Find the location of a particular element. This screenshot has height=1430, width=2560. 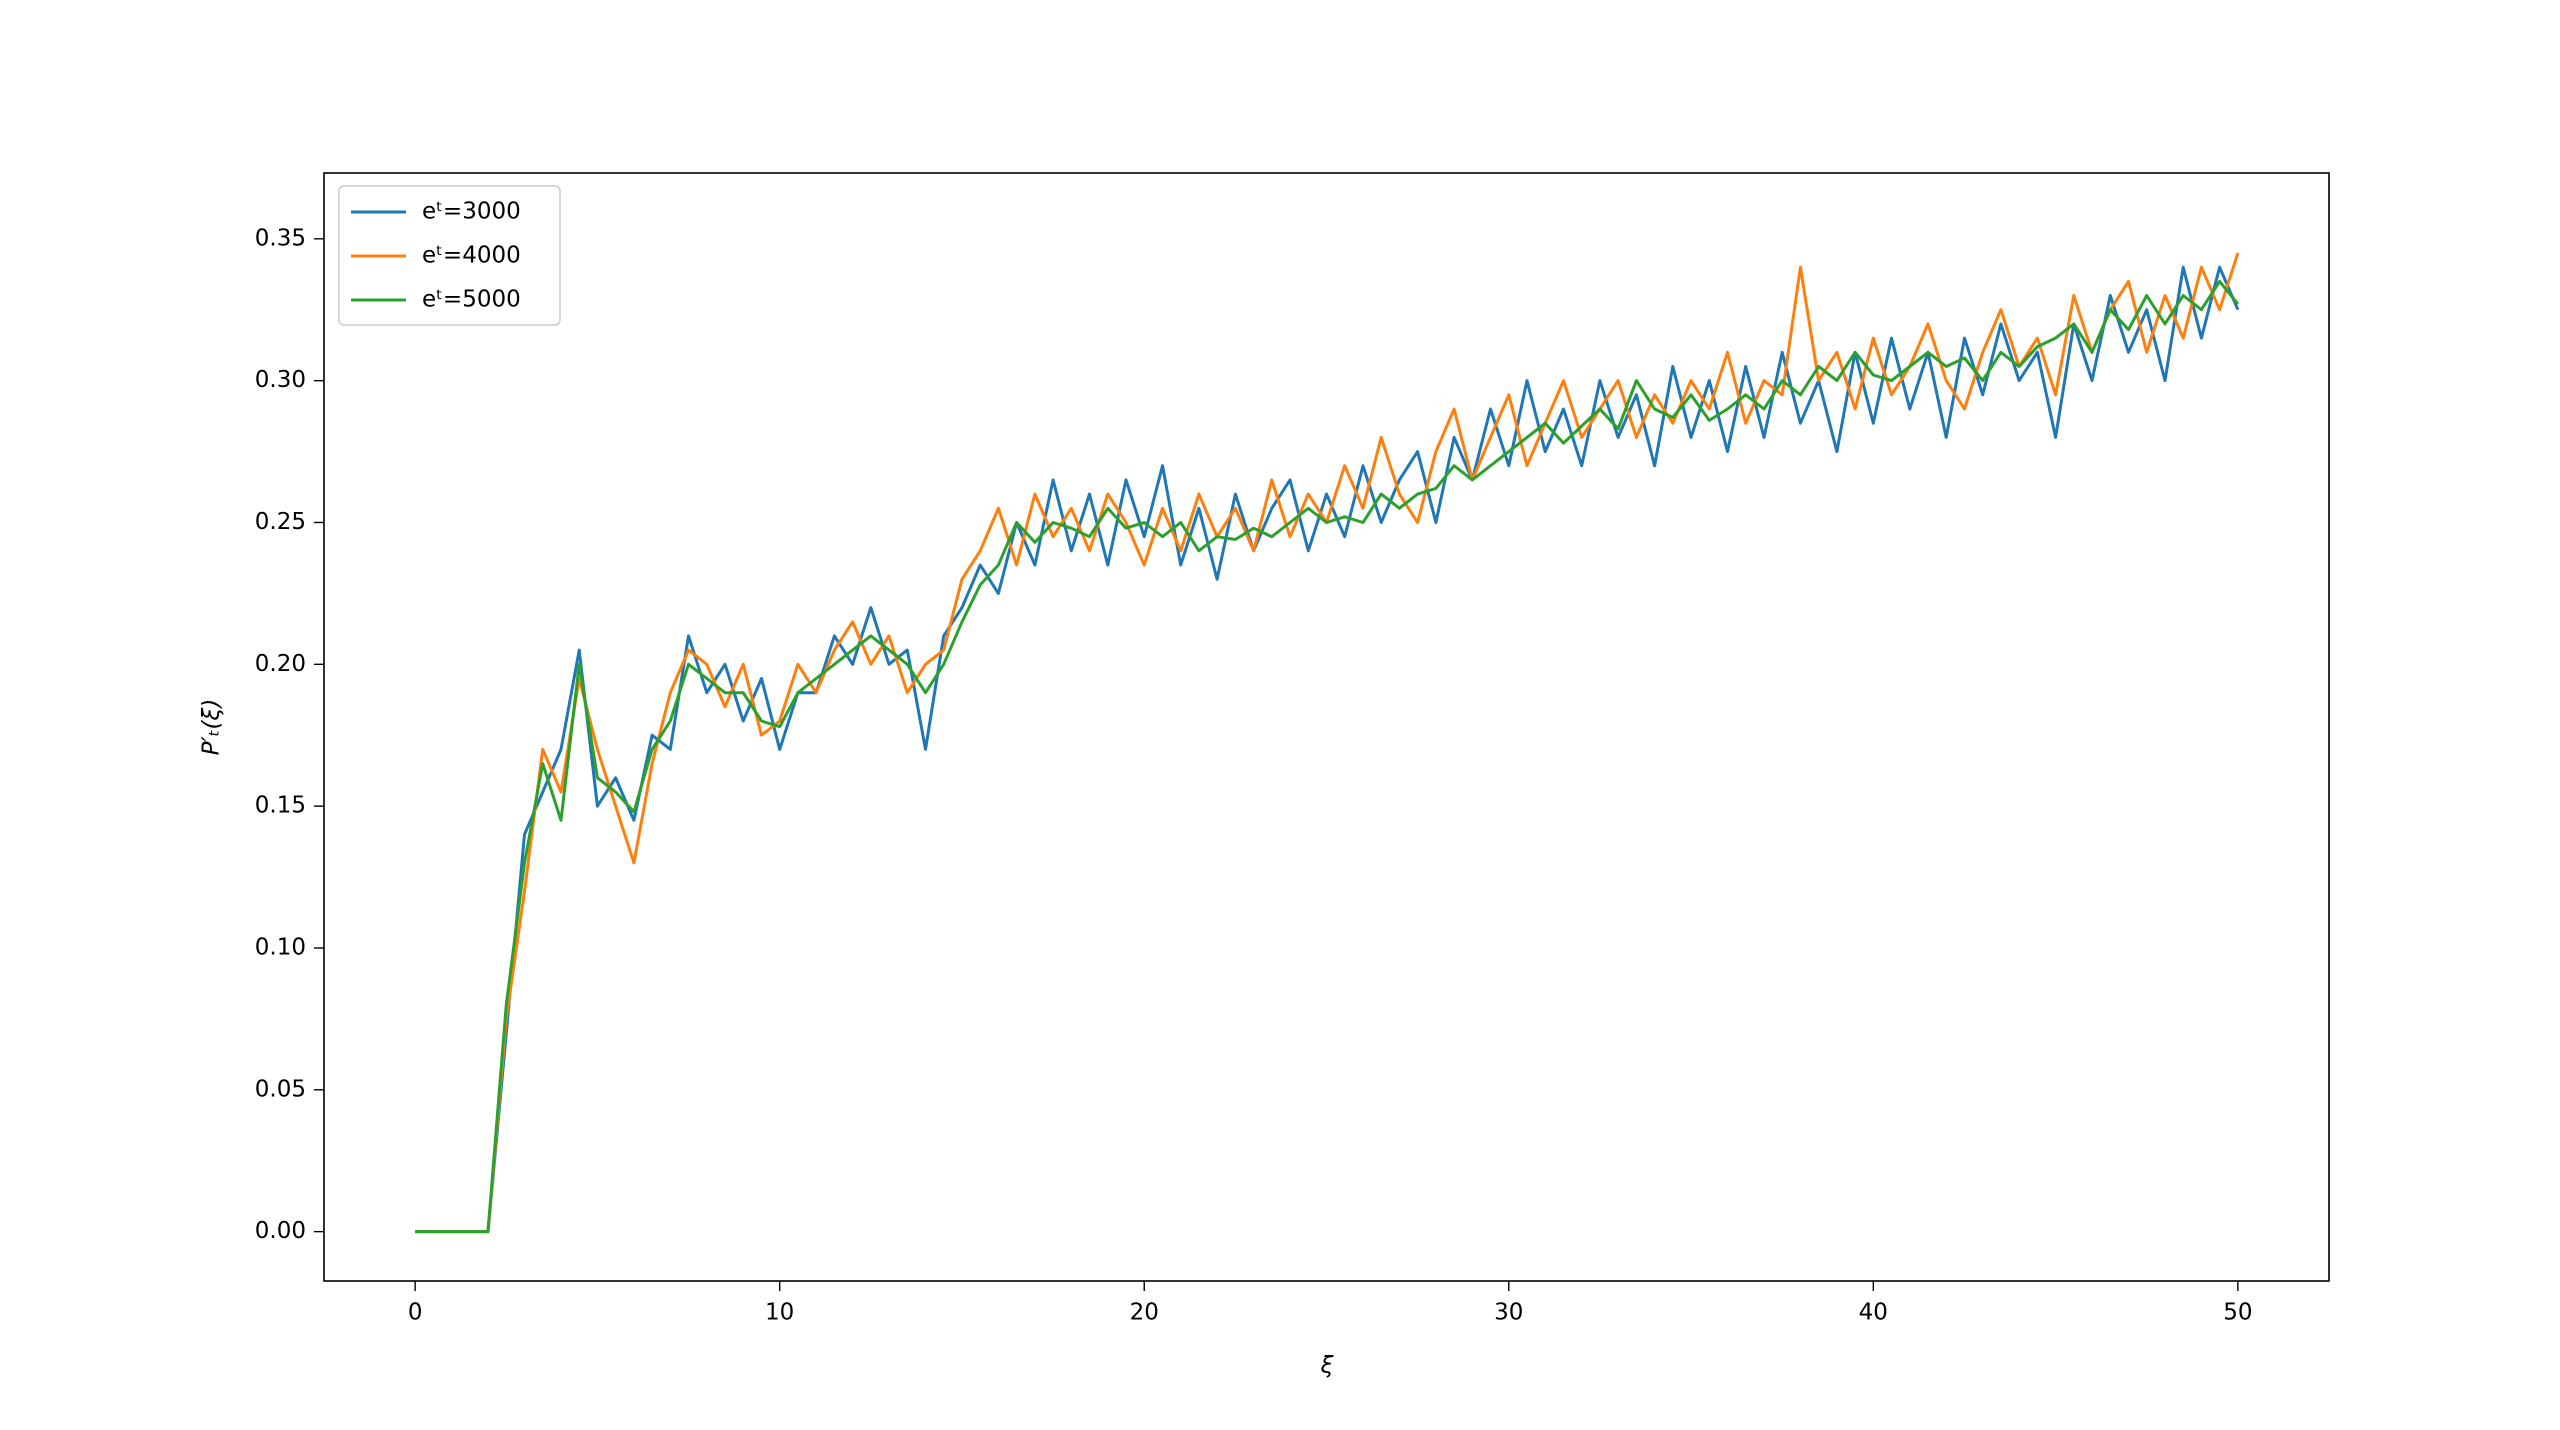

legend-label: eᵗ=4000 is located at coordinates (471, 256).